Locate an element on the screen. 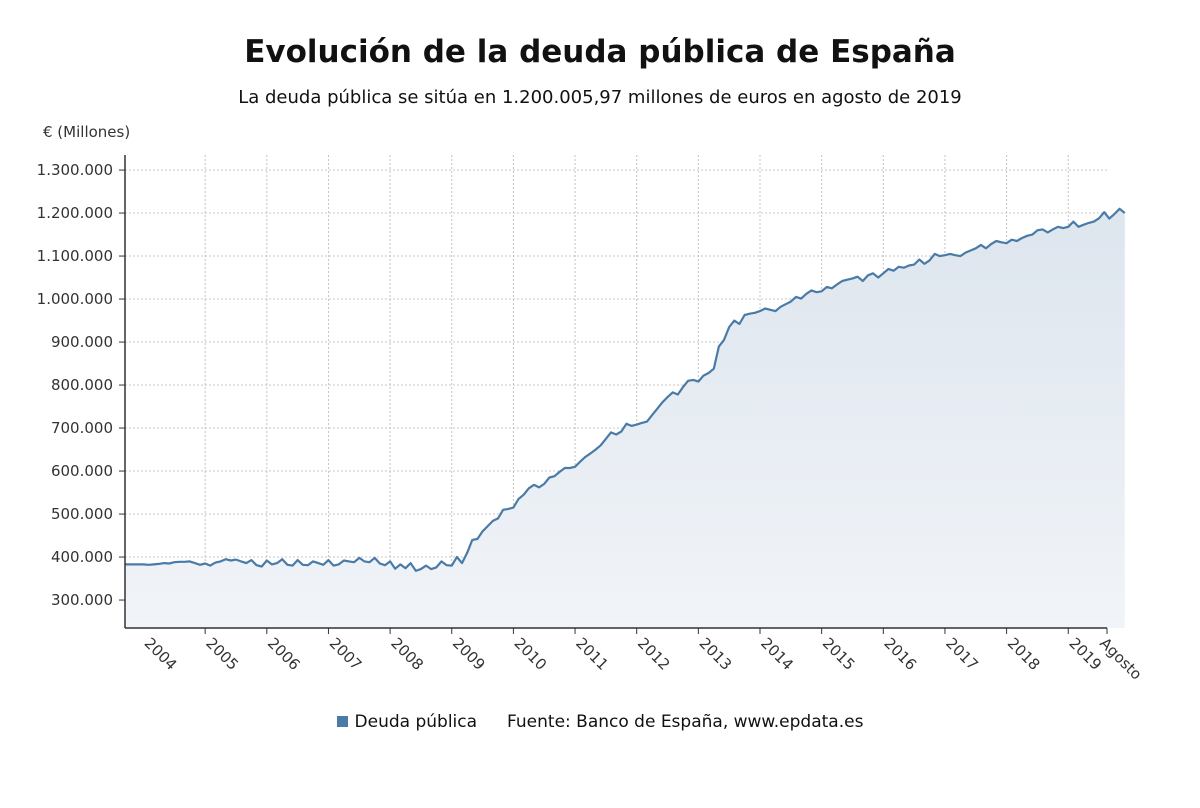 The width and height of the screenshot is (1200, 808). legend-swatch is located at coordinates (342, 721).